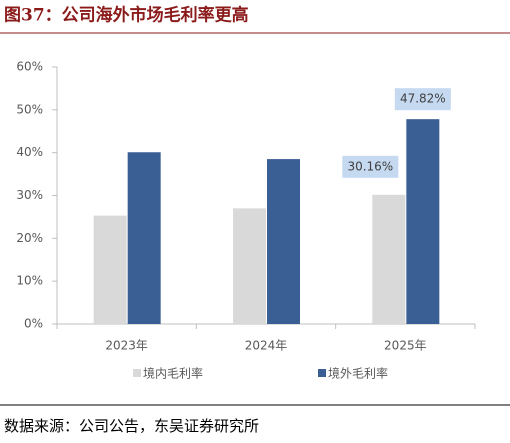  What do you see at coordinates (33, 324) in the screenshot?
I see `y-tick-label: 0%` at bounding box center [33, 324].